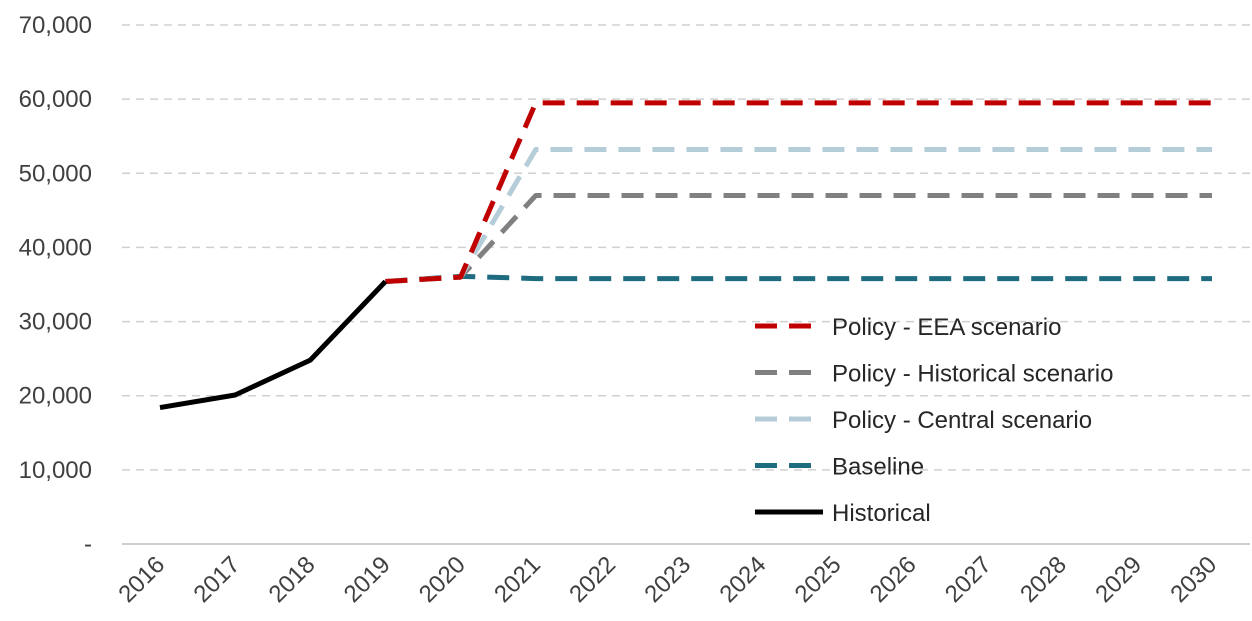 The width and height of the screenshot is (1252, 621). Describe the element at coordinates (743, 579) in the screenshot. I see `x-tick-label: 2024` at that location.